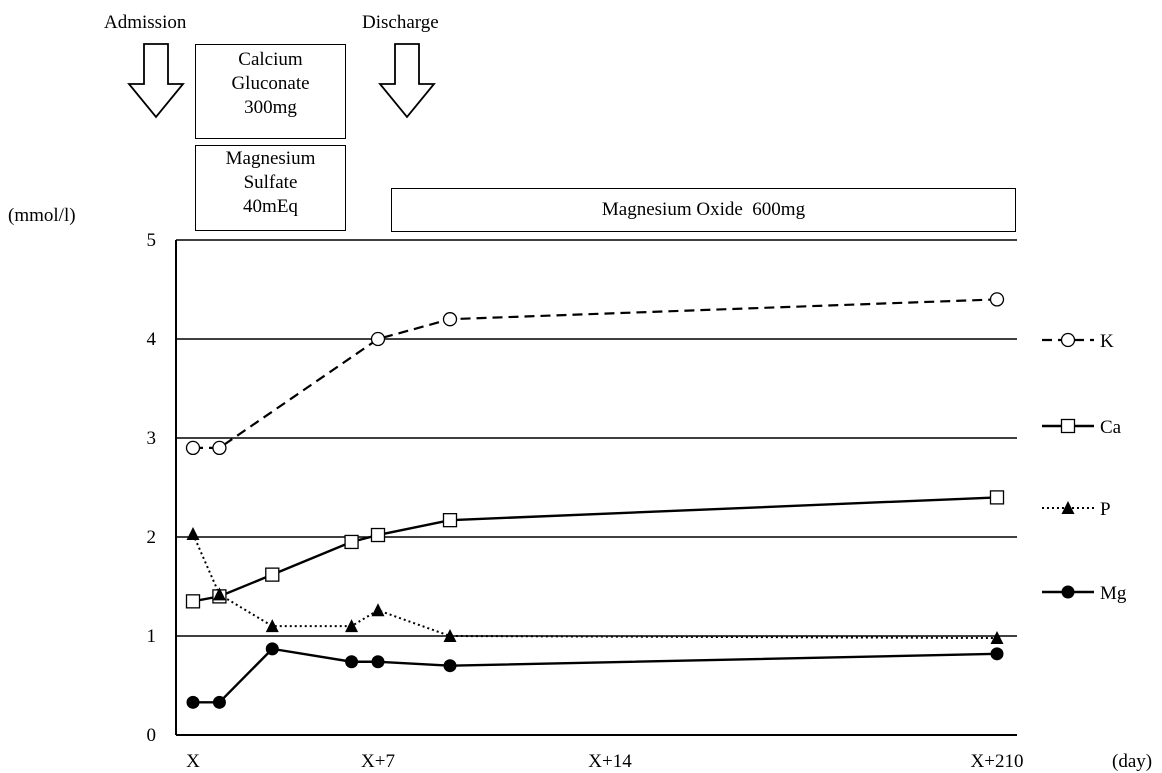  Describe the element at coordinates (1068, 507) in the screenshot. I see `legend-marker-p` at that location.